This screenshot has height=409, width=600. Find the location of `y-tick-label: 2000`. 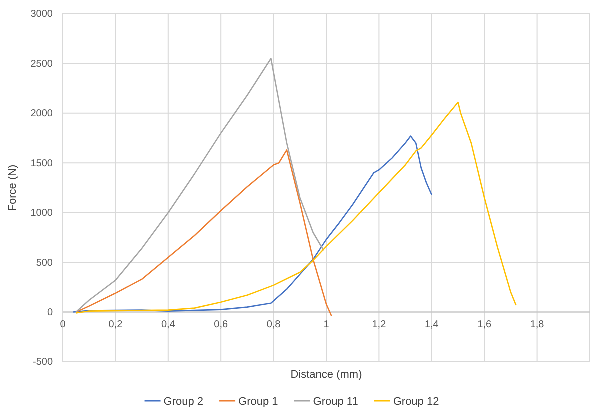

y-tick-label: 2000 is located at coordinates (42, 114).